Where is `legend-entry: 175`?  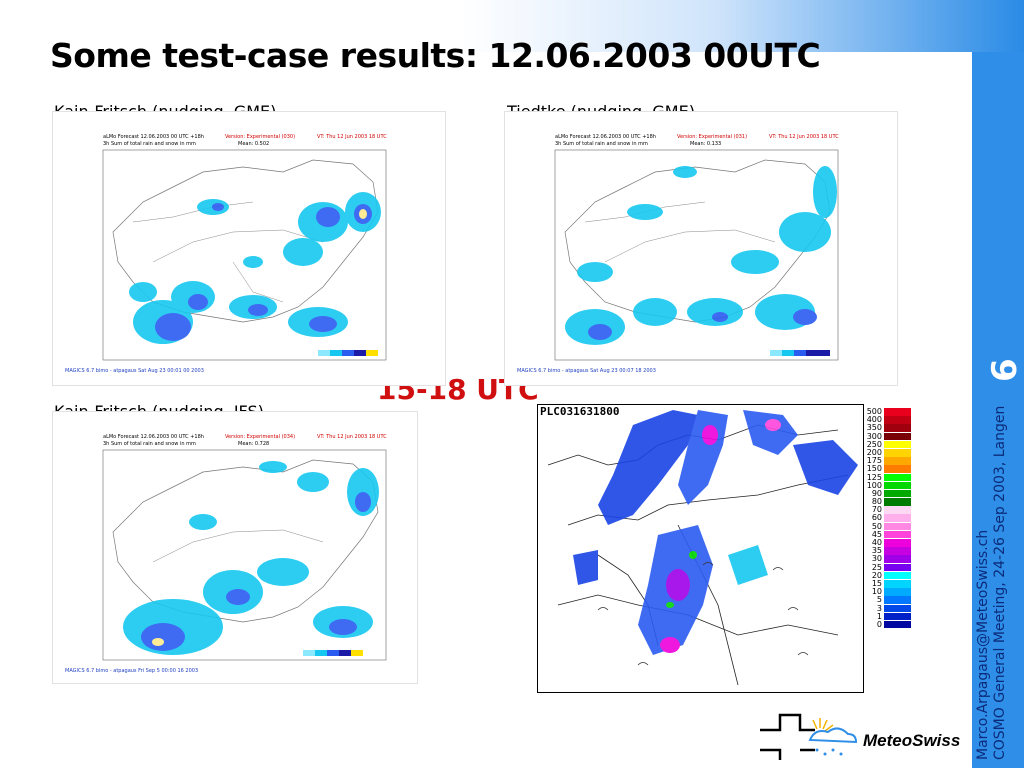
legend-entry: 175 is located at coordinates (887, 461).